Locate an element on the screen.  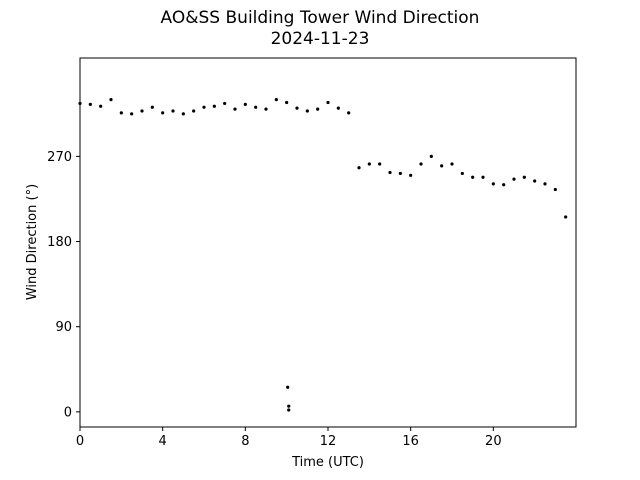
x-tick-label: 0 is located at coordinates (80, 441).